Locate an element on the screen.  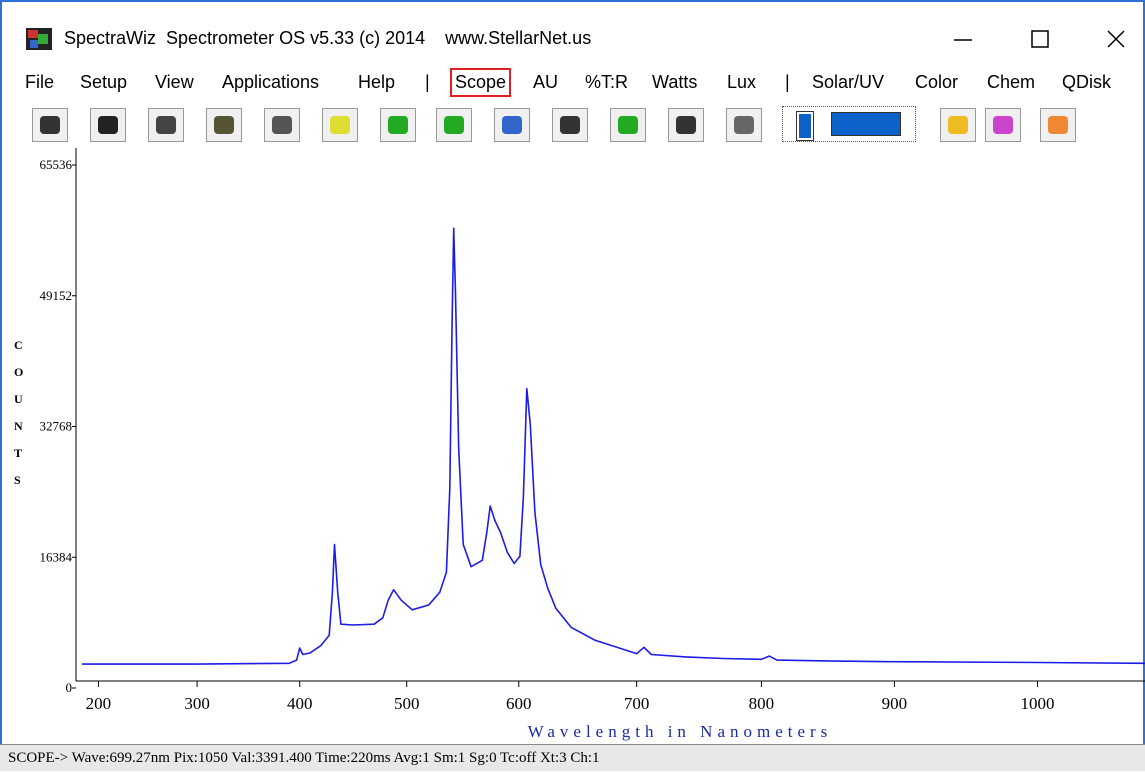
y-tick-label: 0 is located at coordinates (69, 687).